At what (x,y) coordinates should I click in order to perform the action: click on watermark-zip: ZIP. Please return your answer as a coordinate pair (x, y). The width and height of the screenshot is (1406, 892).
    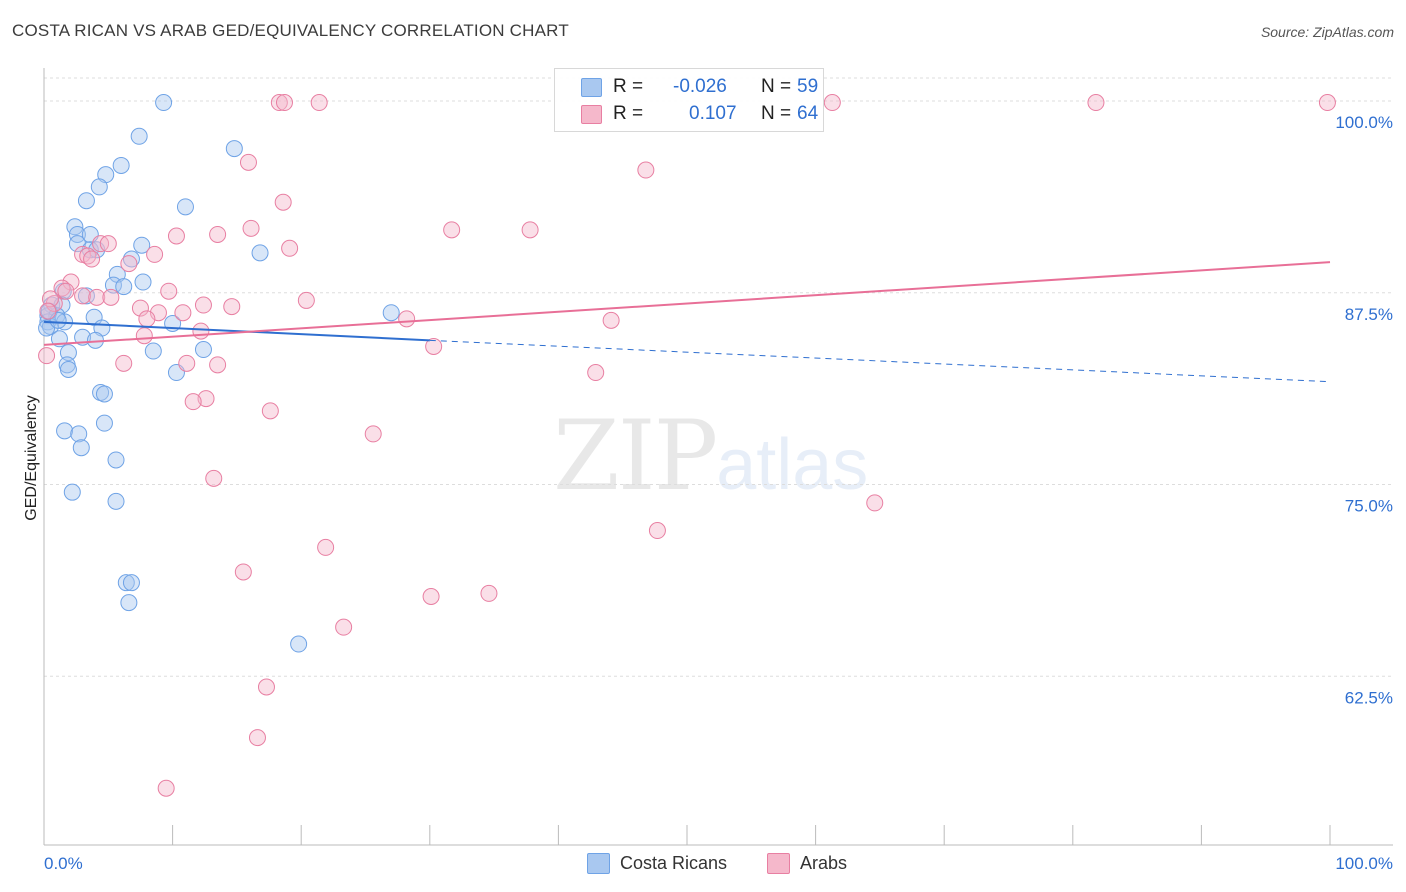
    Looking at the image, I should click on (635, 456).